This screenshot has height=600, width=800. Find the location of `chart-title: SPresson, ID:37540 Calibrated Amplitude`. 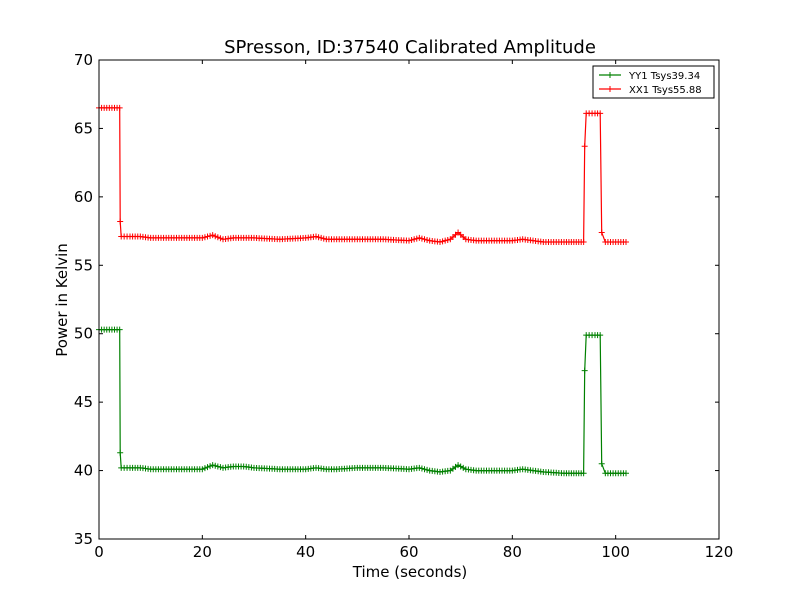

chart-title: SPresson, ID:37540 Calibrated Amplitude is located at coordinates (410, 47).